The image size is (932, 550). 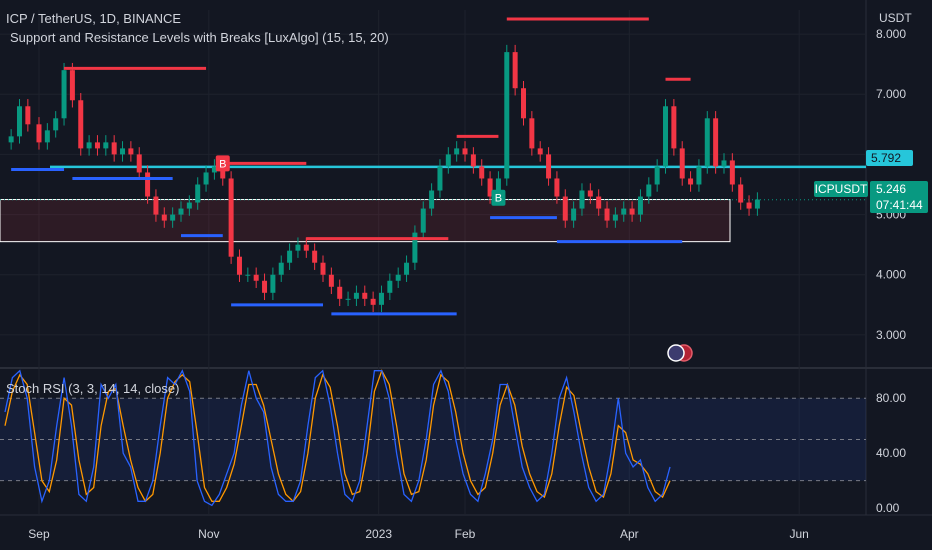 I want to click on resistance-price-tag: 5.792, so click(x=889, y=158).